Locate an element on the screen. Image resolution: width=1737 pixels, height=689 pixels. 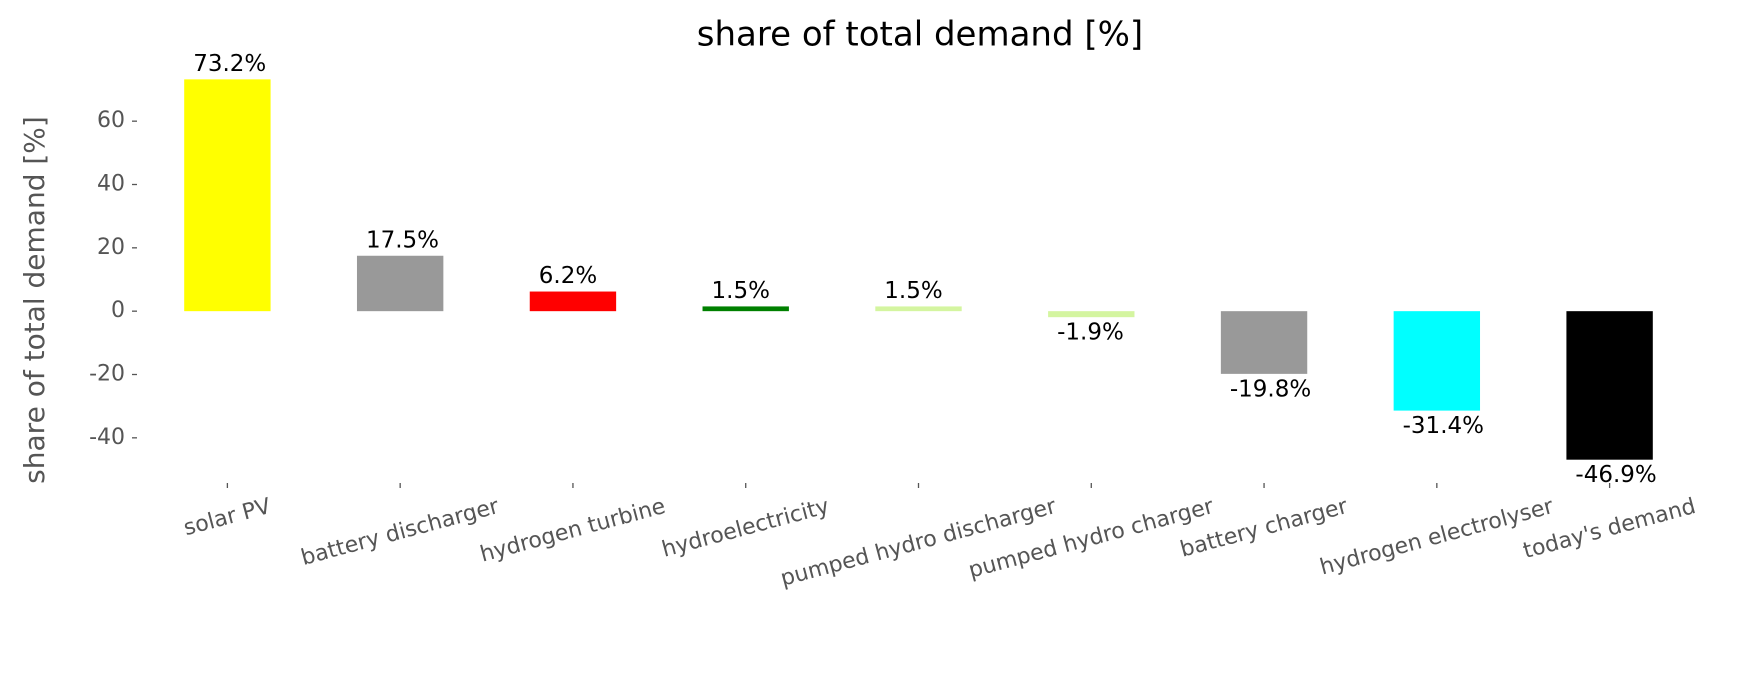
y-tick-label: 40 is located at coordinates (111, 184).